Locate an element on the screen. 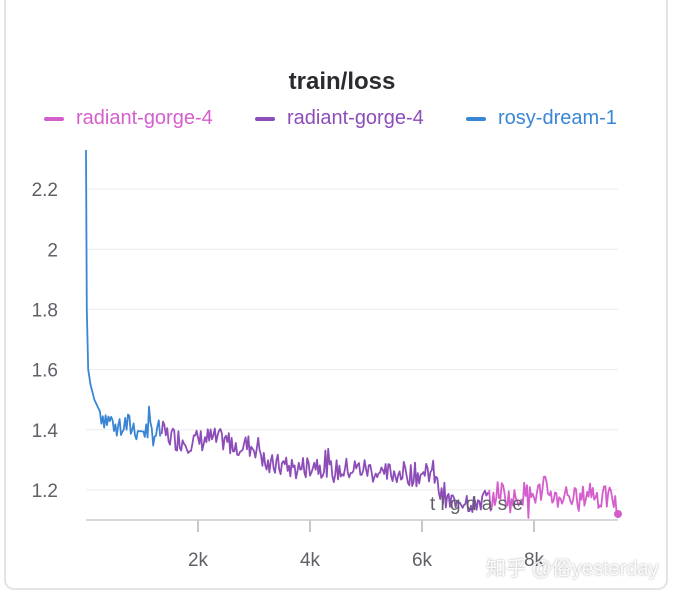 The image size is (684, 596). y-tick-label: 1.8 is located at coordinates (45, 310).